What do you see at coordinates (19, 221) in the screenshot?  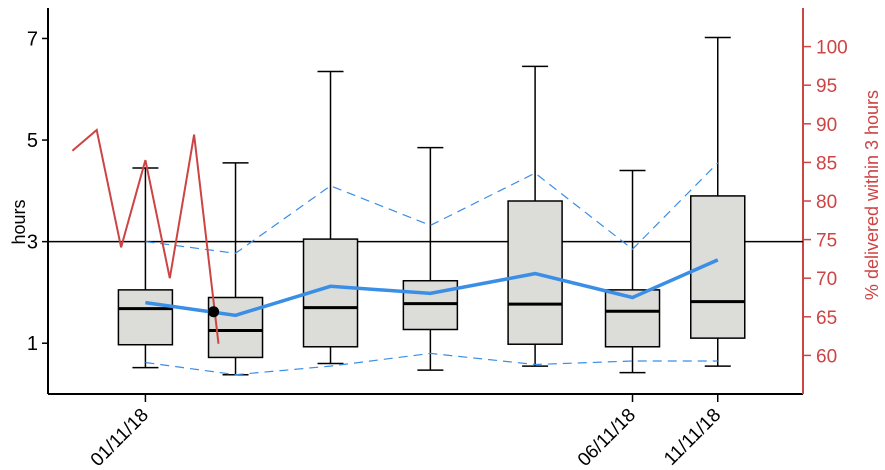 I see `y-axis-label: hours` at bounding box center [19, 221].